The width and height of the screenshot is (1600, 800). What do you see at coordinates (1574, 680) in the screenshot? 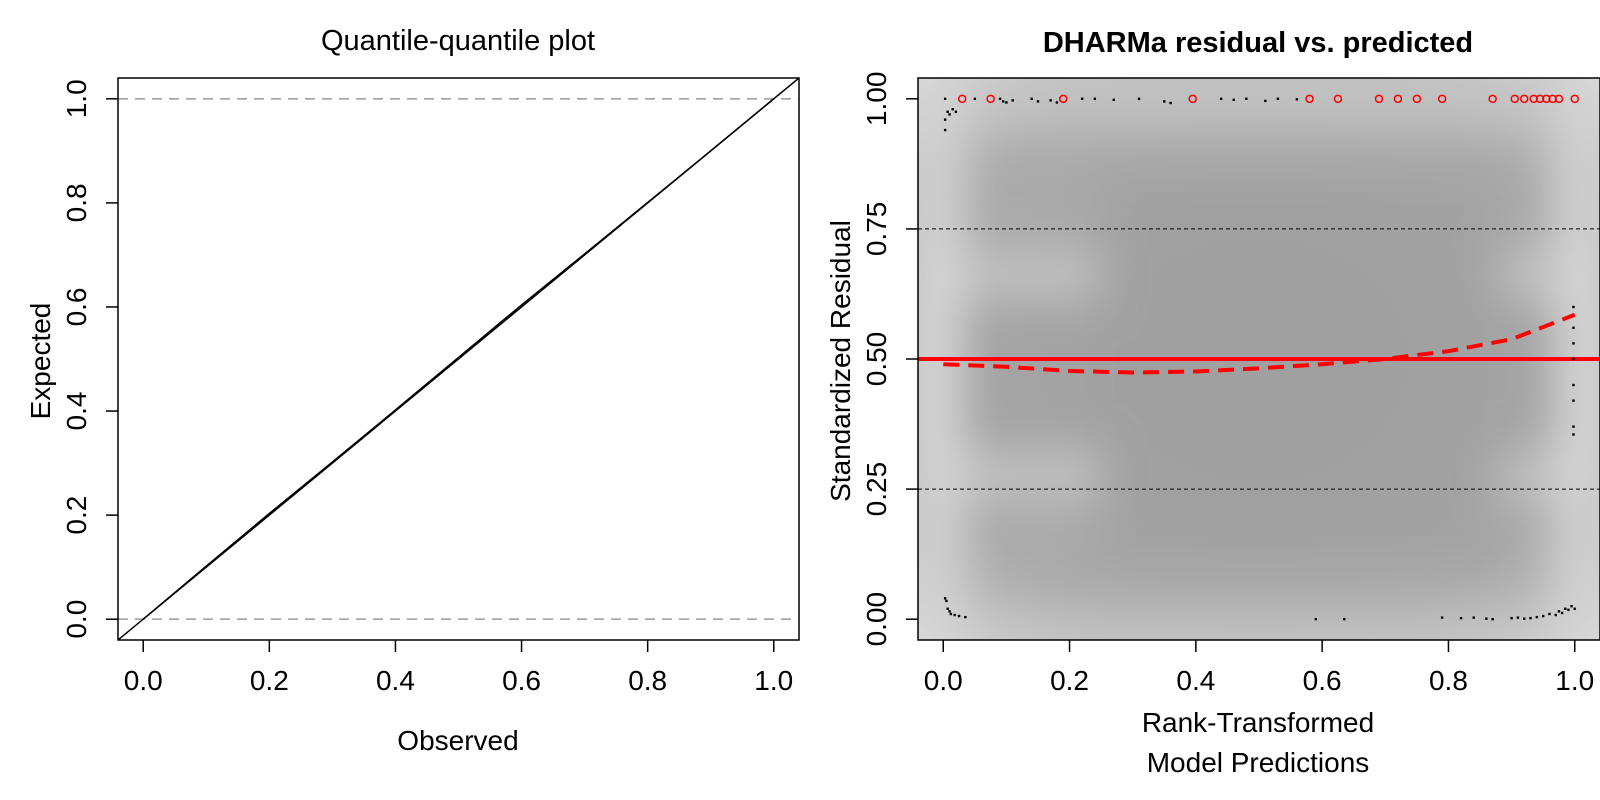
I see `residual-x-tick-label: 1.0` at bounding box center [1574, 680].